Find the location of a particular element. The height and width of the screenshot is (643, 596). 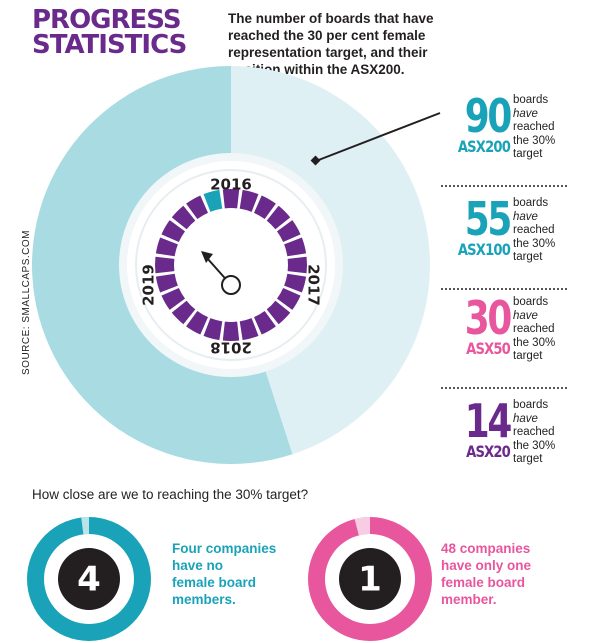

bottom-stat-line: Four companies is located at coordinates (224, 548).